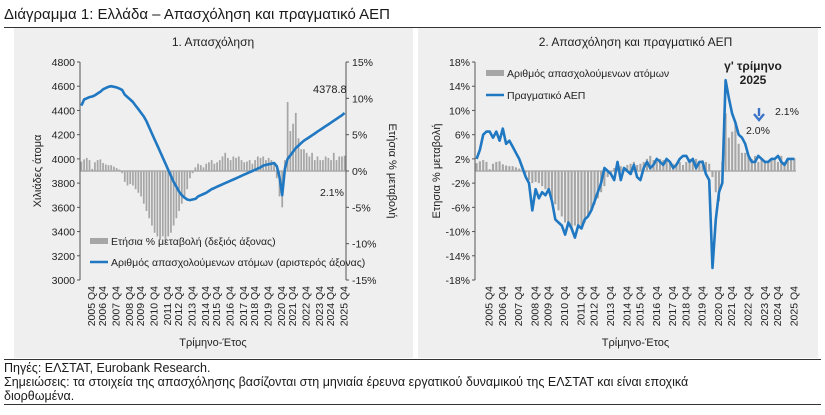  Describe the element at coordinates (759, 115) in the screenshot. I see `chart2-arrow-icon` at that location.